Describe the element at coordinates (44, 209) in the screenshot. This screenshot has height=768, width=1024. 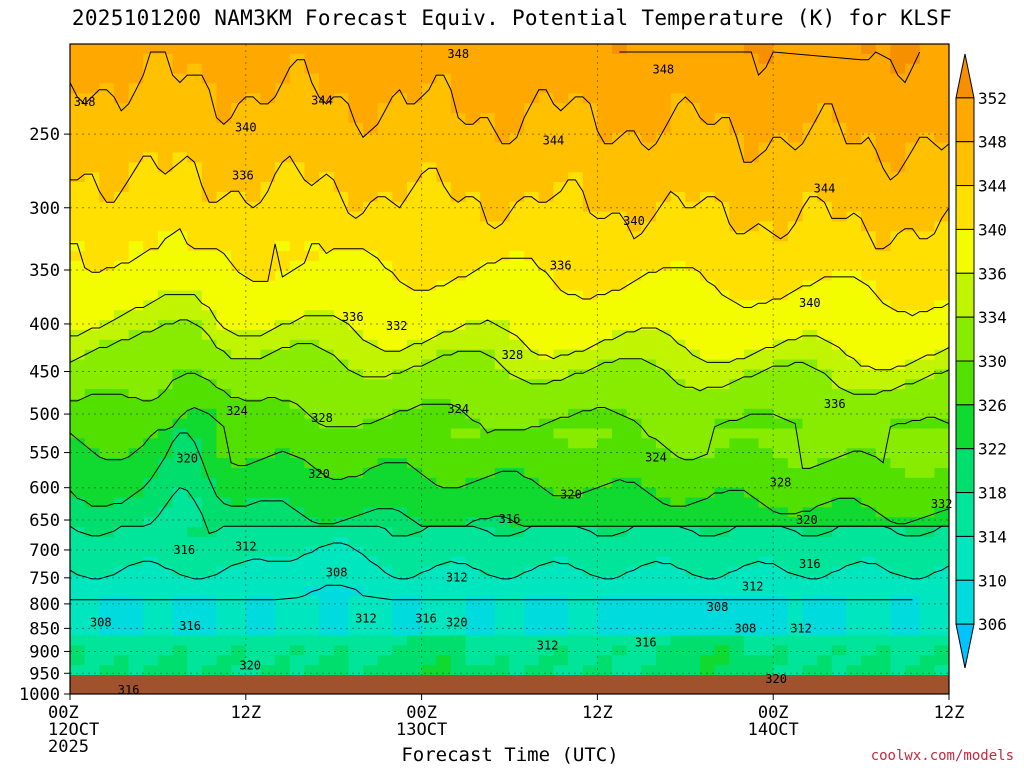
I see `y-tick-label: 300` at that location.